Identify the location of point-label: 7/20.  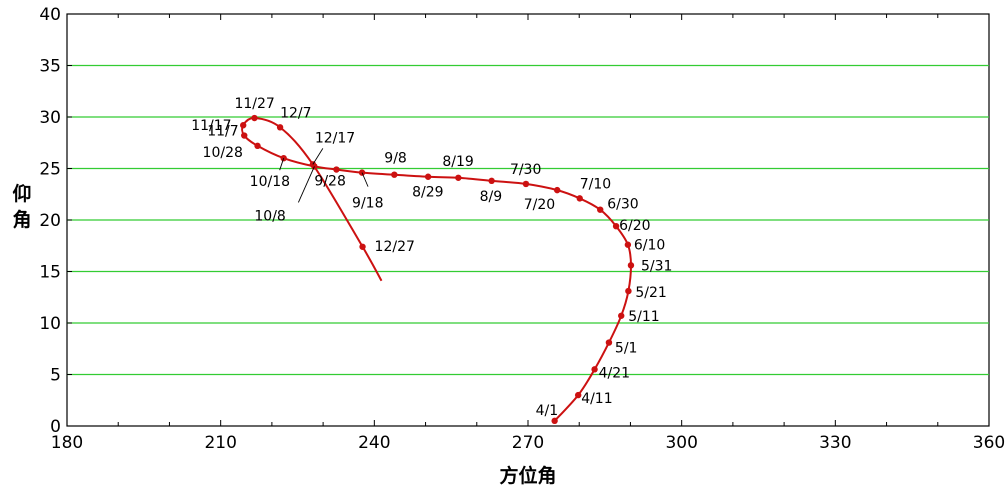
(539, 205).